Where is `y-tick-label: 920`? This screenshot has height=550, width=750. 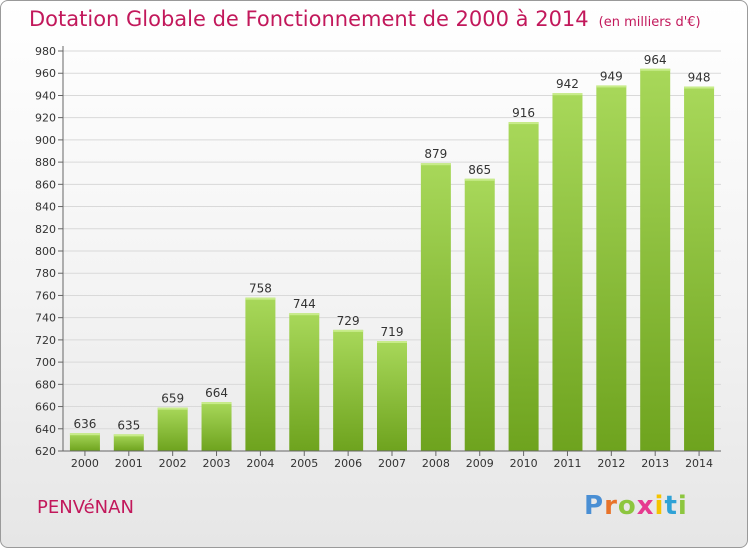 y-tick-label: 920 is located at coordinates (45, 118).